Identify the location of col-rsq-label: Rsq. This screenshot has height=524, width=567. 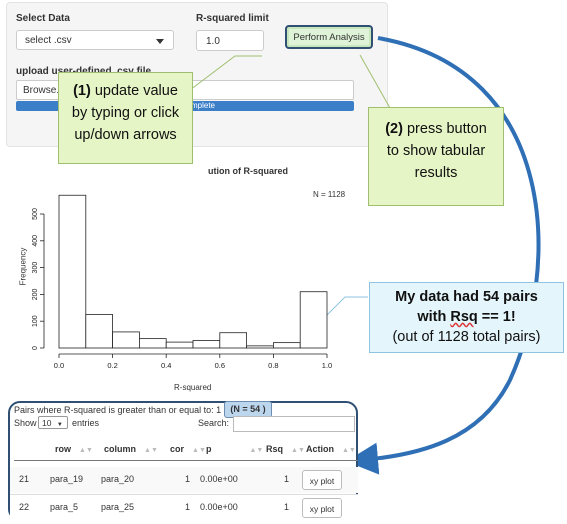
(275, 449).